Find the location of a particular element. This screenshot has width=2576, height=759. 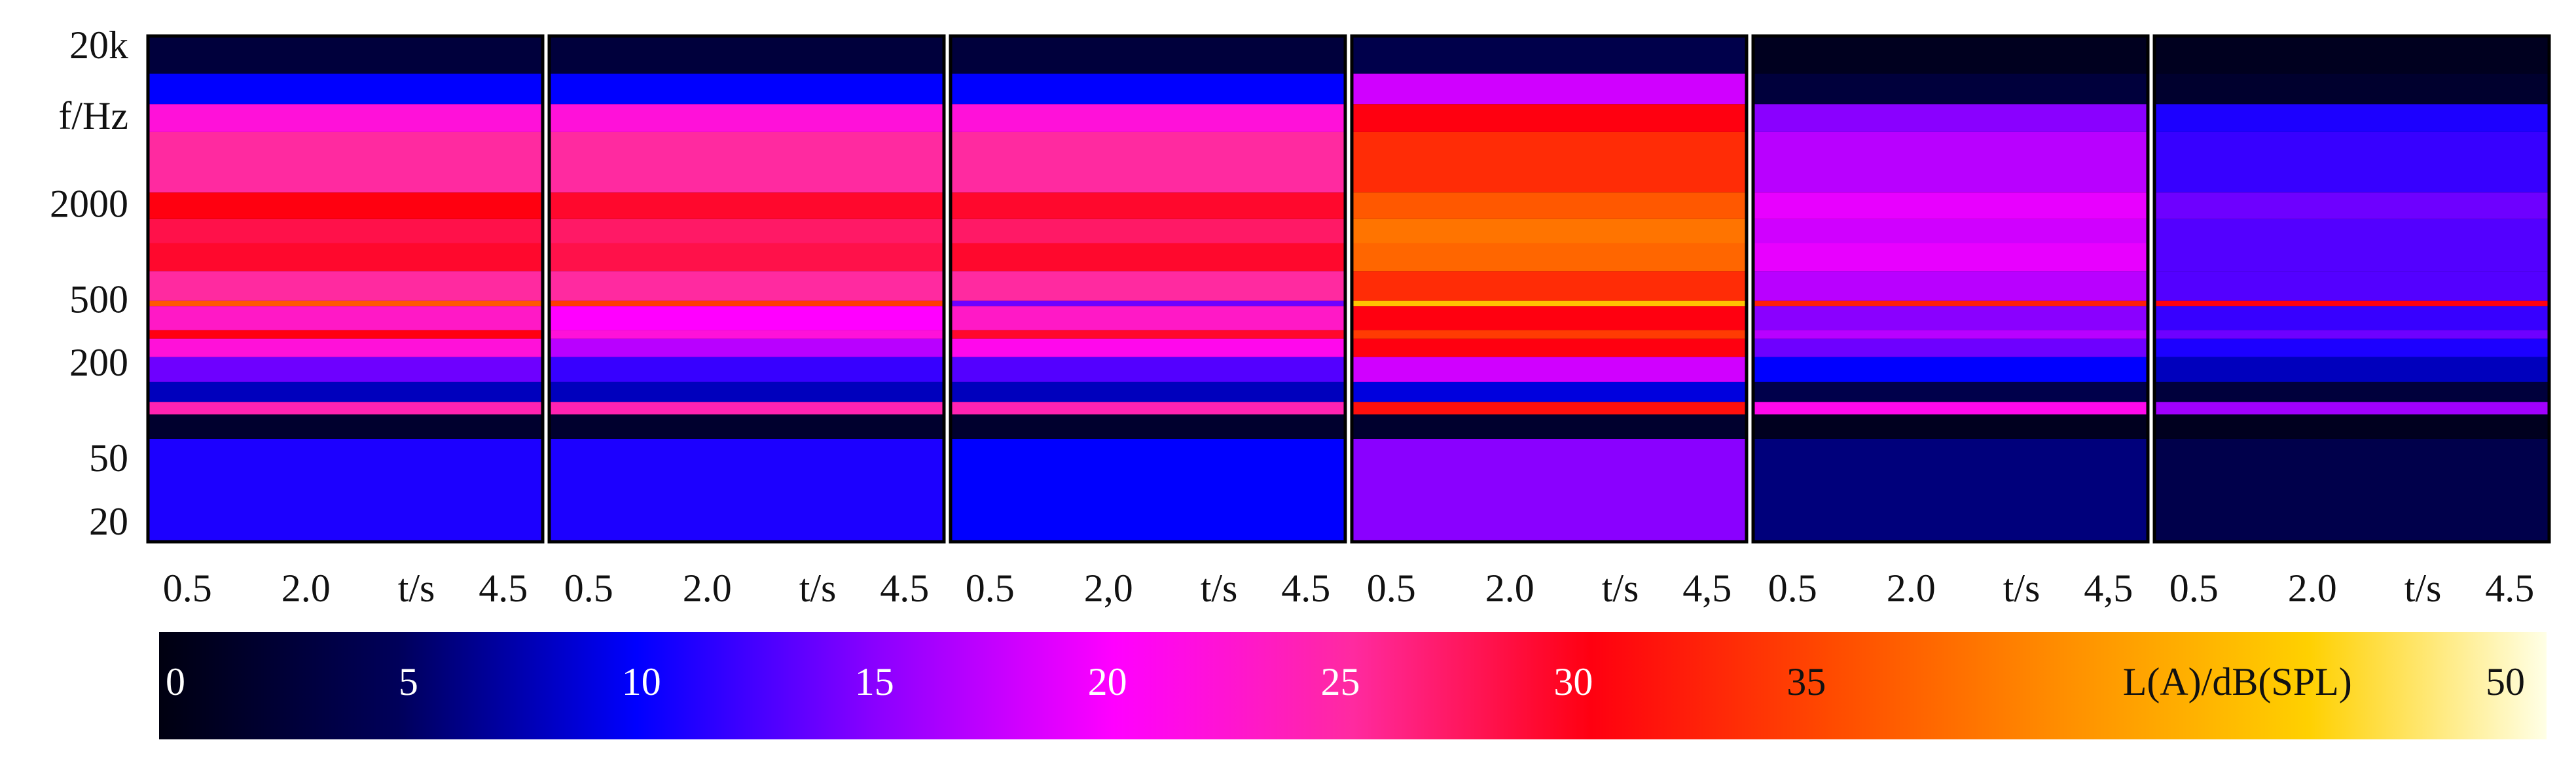

colorbar-label: L(A)/dB(SPL) is located at coordinates (2237, 681).